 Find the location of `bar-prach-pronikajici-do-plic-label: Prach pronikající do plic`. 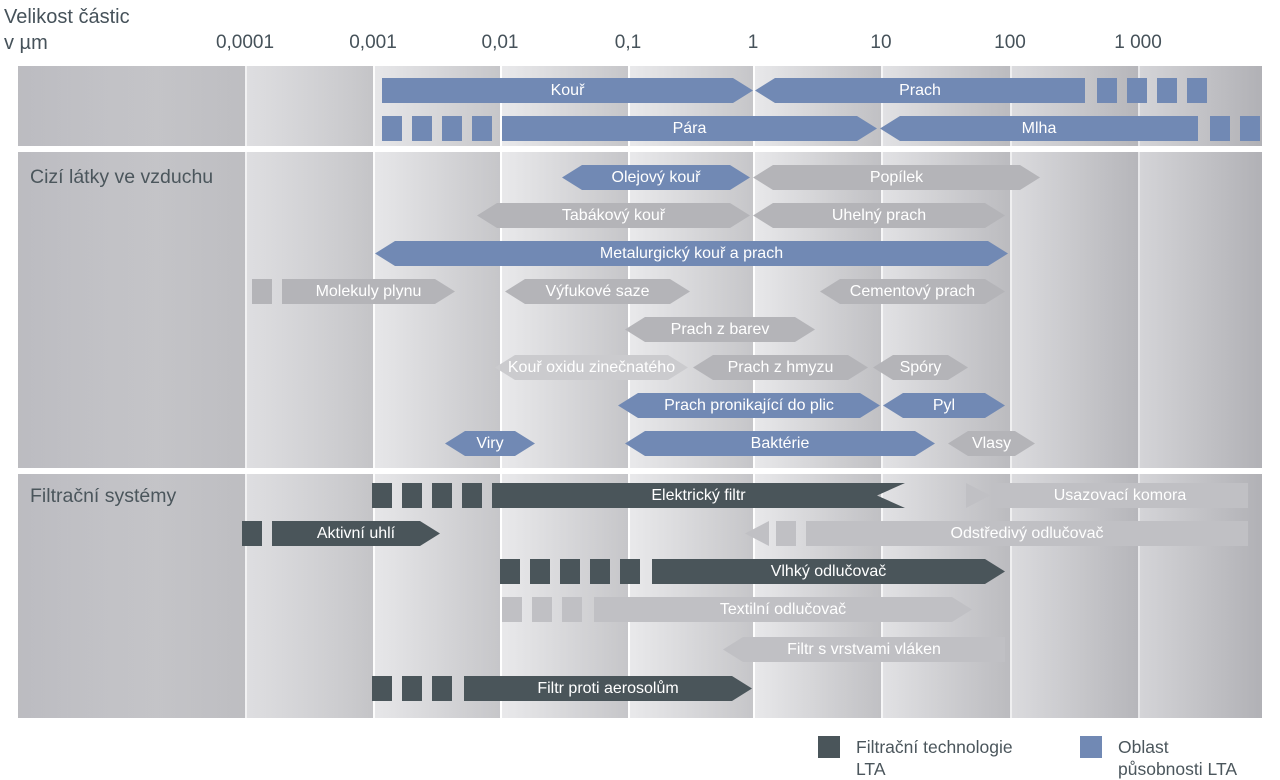

bar-prach-pronikajici-do-plic-label: Prach pronikající do plic is located at coordinates (749, 405).